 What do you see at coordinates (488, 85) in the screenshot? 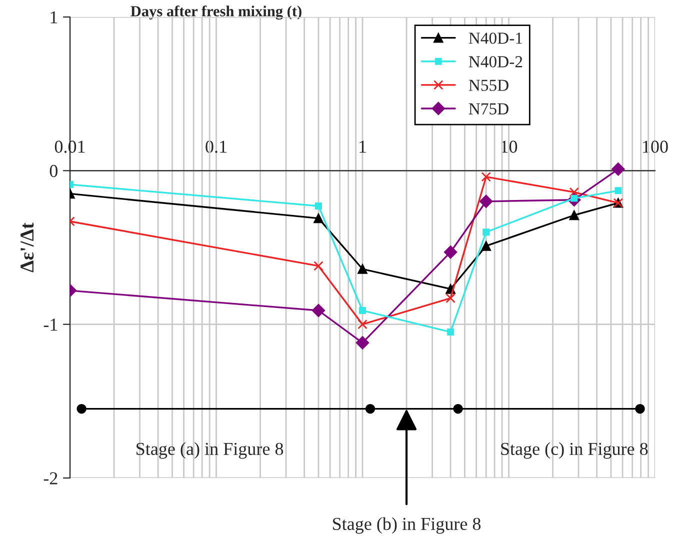
I see `legend-label: N55D` at bounding box center [488, 85].